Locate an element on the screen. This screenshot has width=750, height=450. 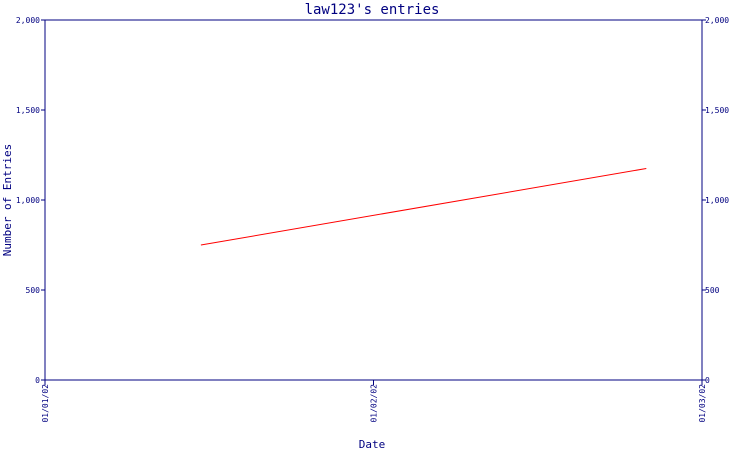
y-tick-label-right: 1,500 is located at coordinates (717, 110).